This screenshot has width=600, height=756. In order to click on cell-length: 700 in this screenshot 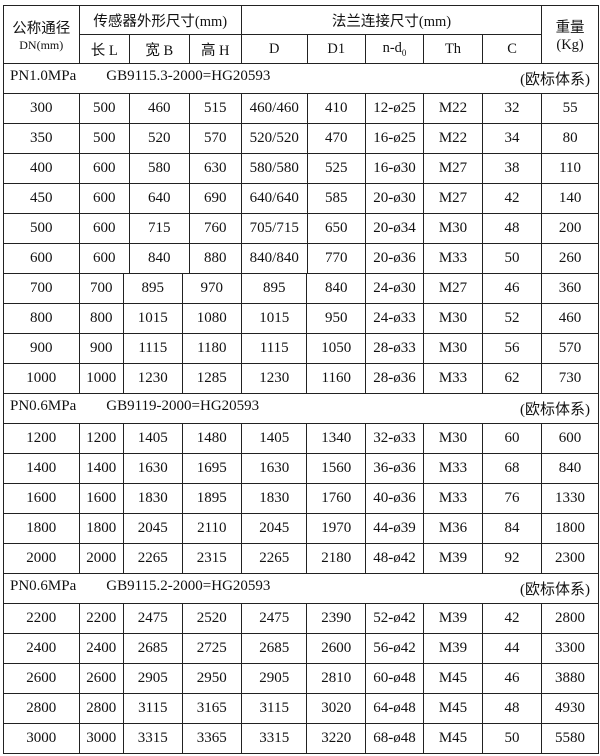, I will do `click(101, 288)`.